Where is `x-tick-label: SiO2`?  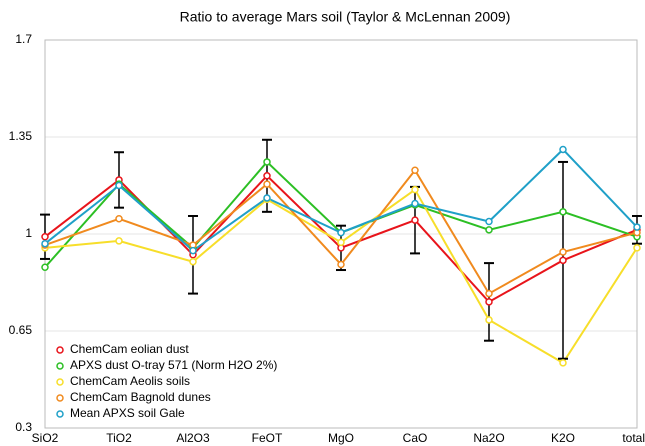 x-tick-label: SiO2 is located at coordinates (45, 438).